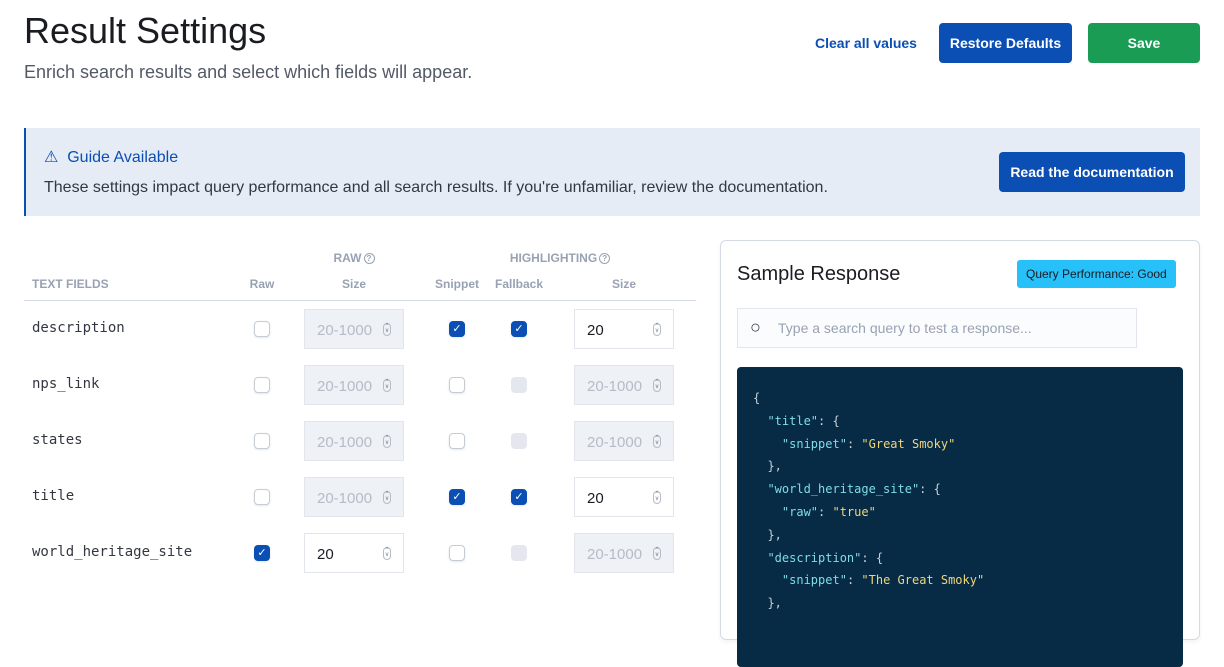  I want to click on code-line: "world_heritage_site": {, so click(854, 489).